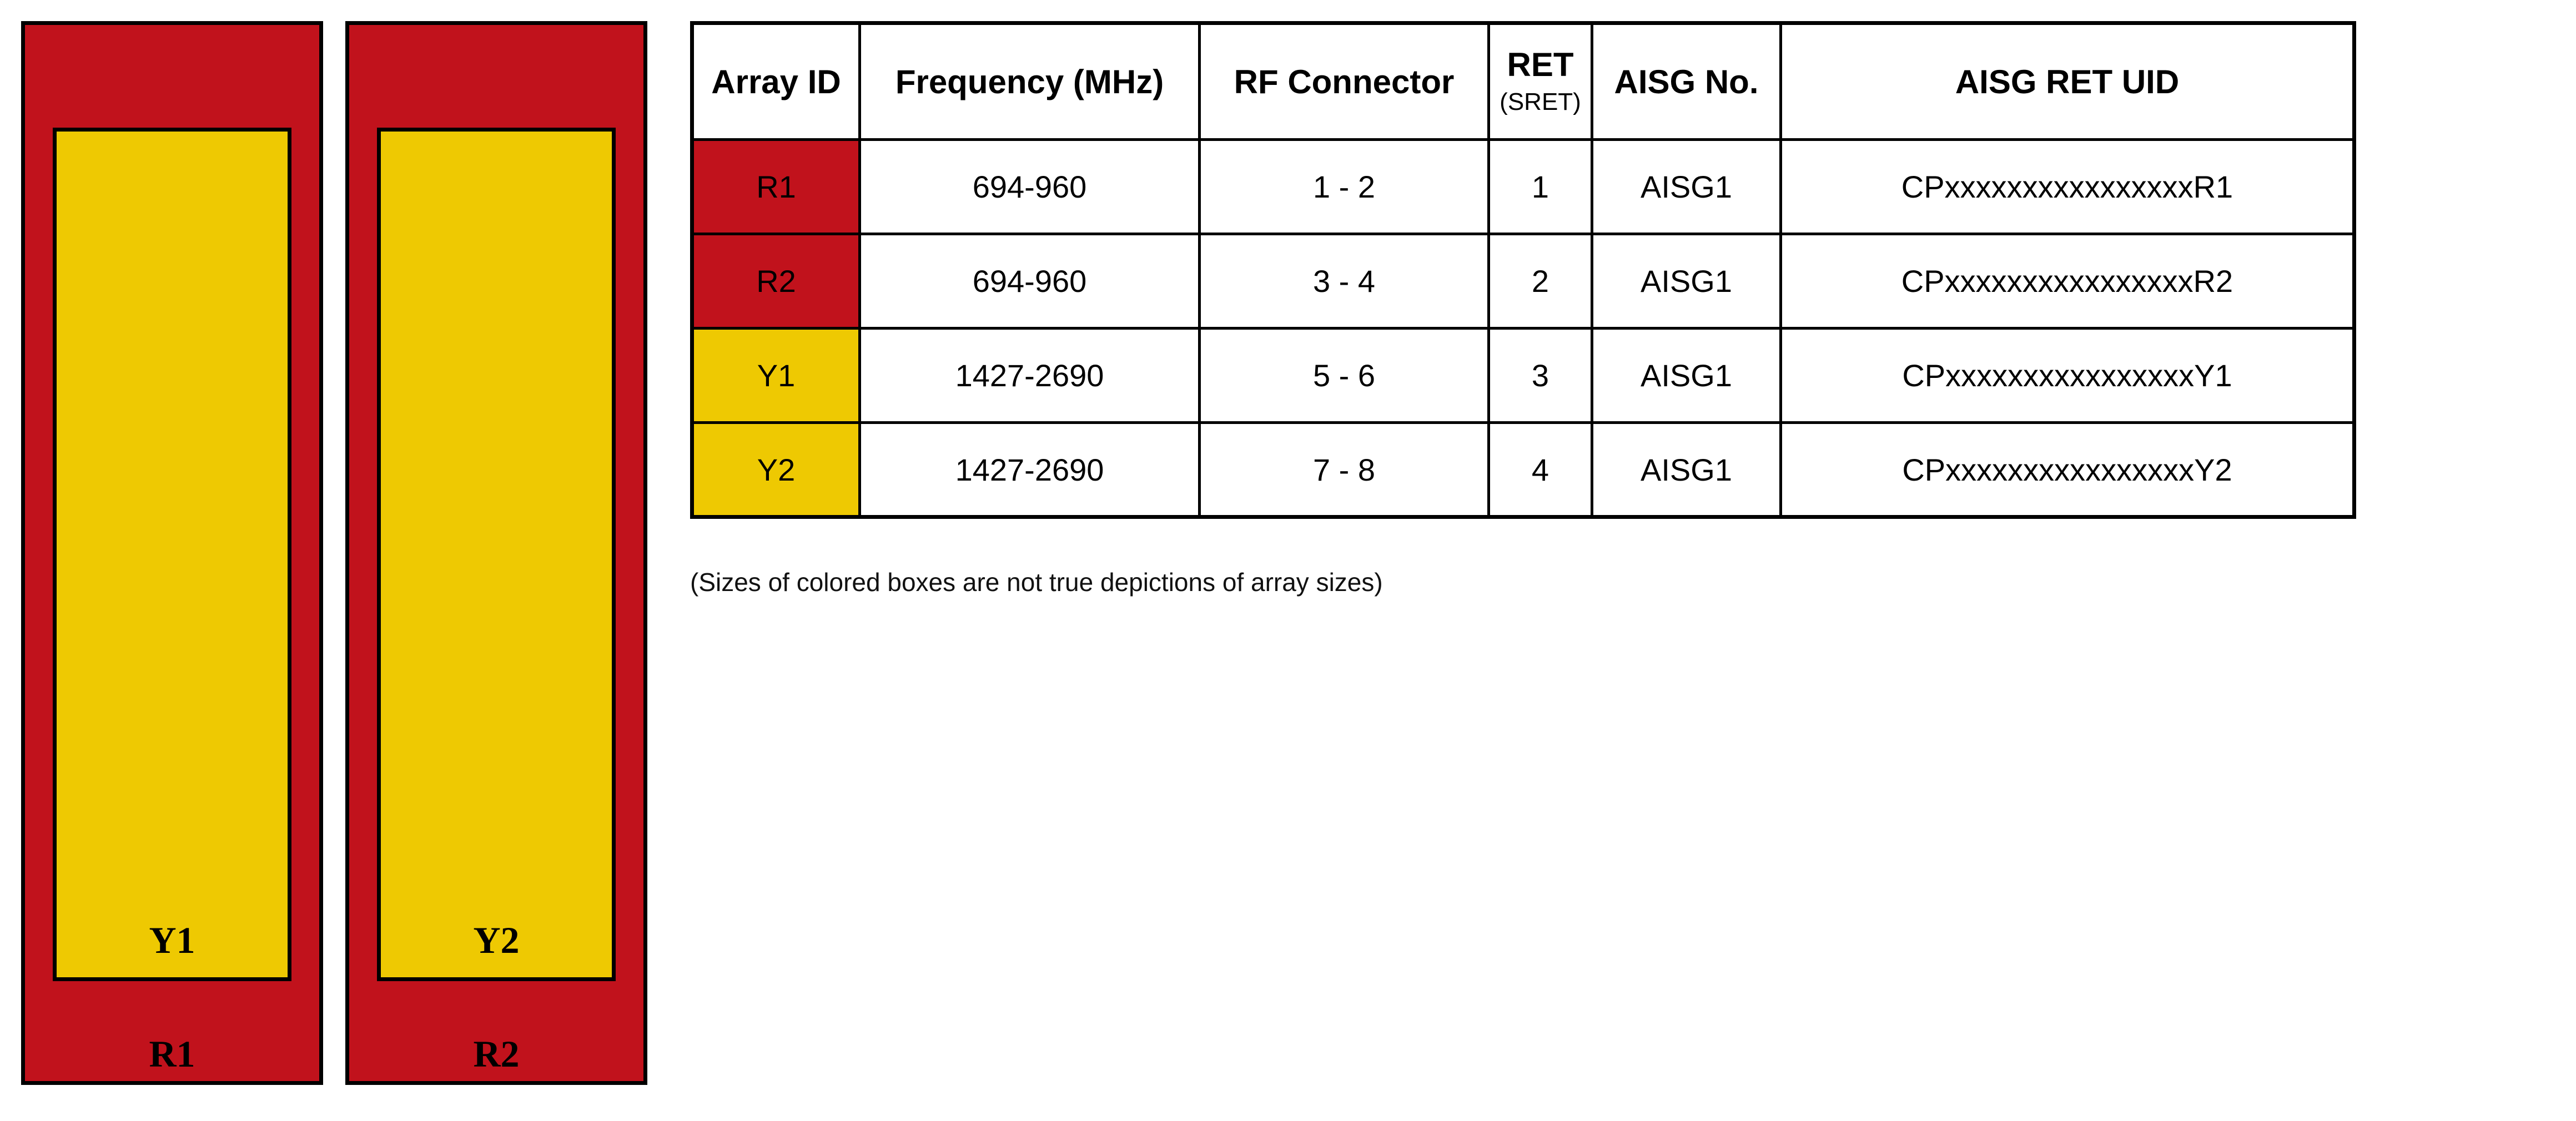  I want to click on cell-rf-connector: 5 - 6, so click(1344, 376).